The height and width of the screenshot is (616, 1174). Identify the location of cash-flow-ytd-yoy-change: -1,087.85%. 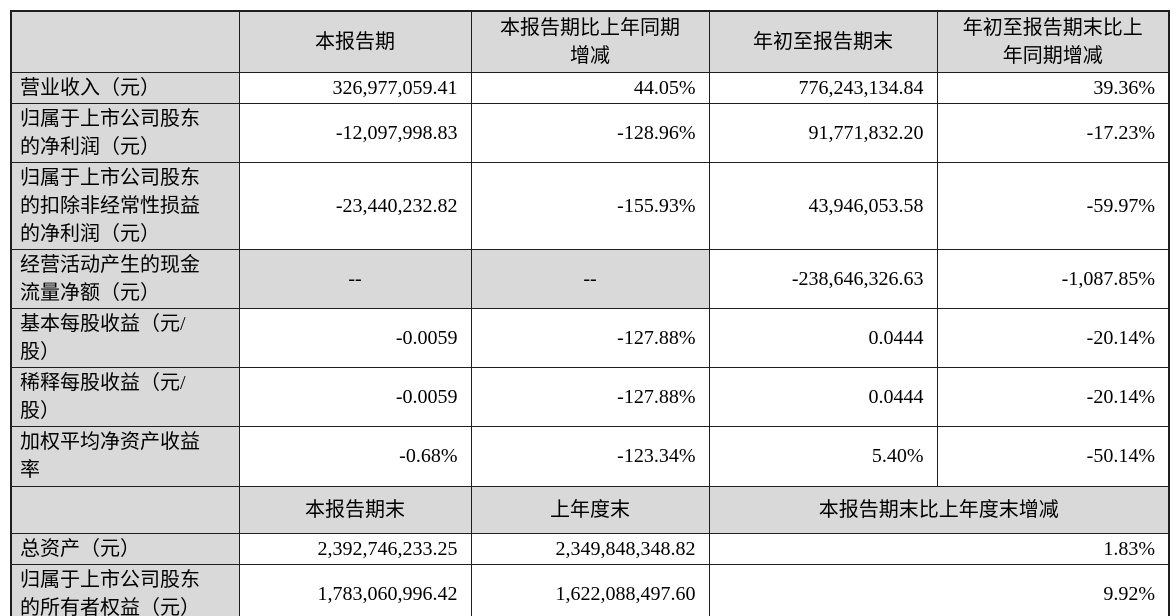
(1053, 278).